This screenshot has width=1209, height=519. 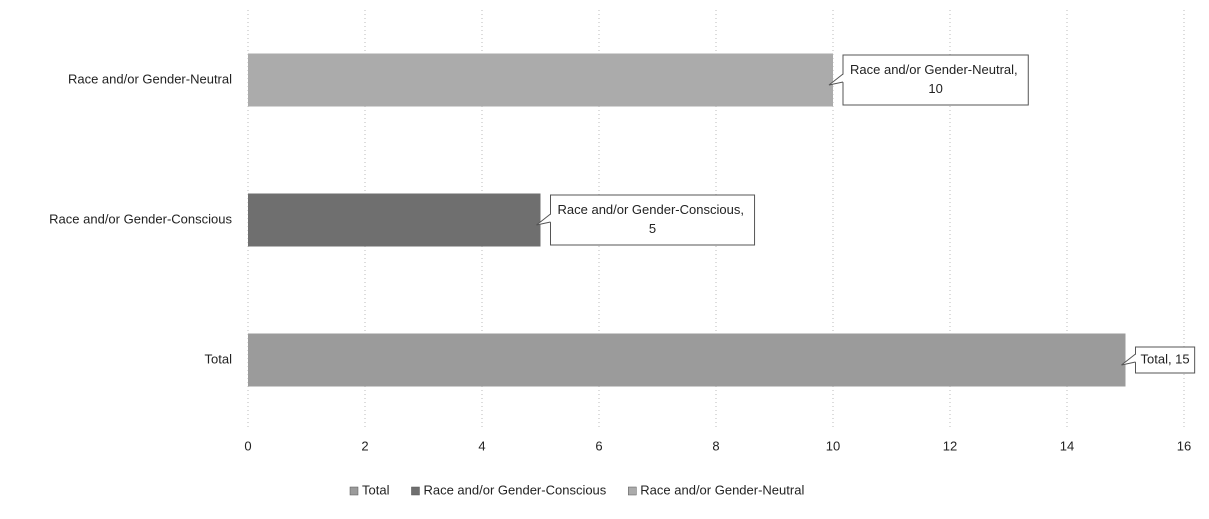 I want to click on x-tick-label: 16, so click(x=1184, y=445).